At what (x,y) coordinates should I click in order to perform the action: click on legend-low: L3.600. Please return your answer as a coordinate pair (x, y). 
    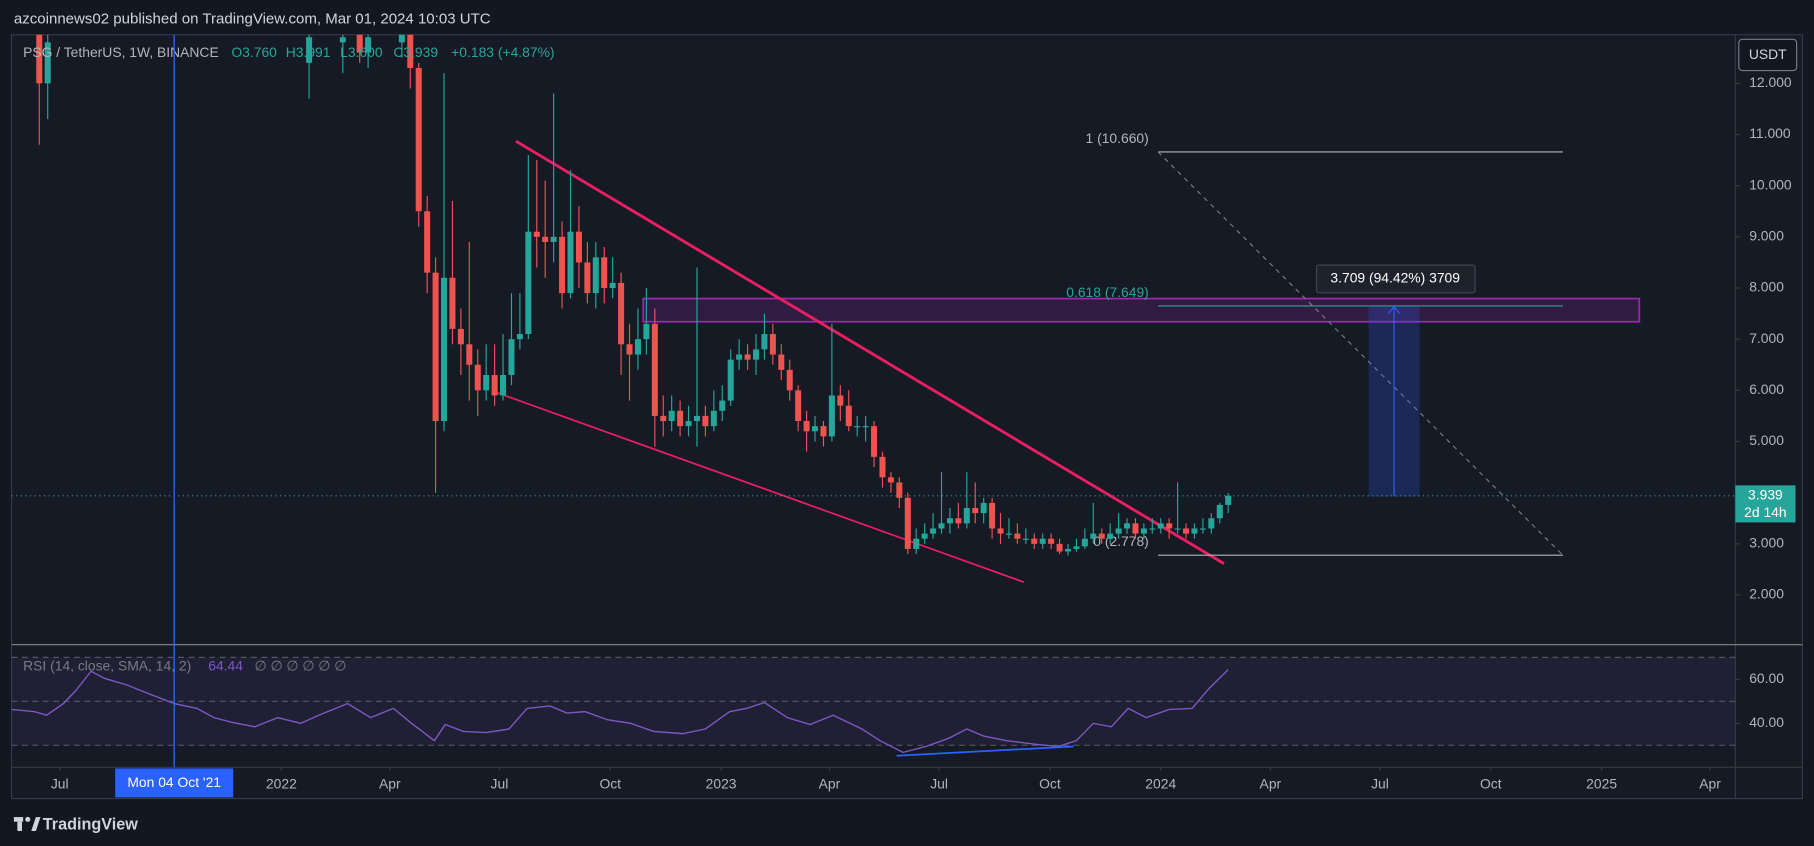
    Looking at the image, I should click on (361, 52).